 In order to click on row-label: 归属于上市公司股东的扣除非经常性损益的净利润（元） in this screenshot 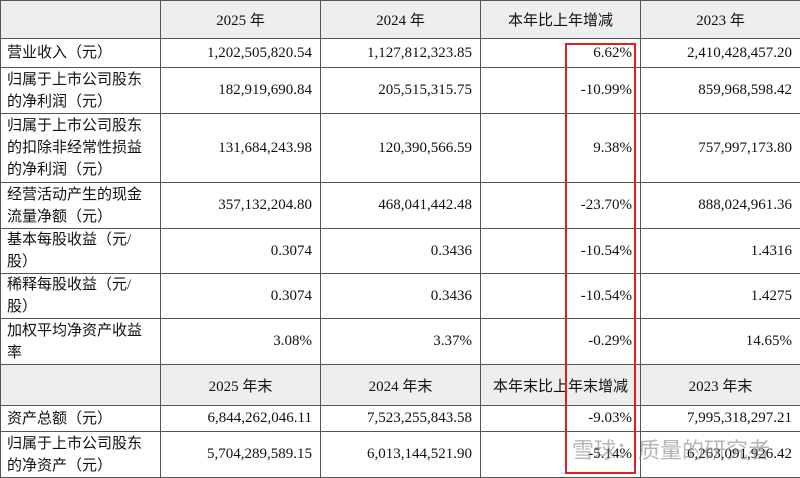, I will do `click(81, 148)`.